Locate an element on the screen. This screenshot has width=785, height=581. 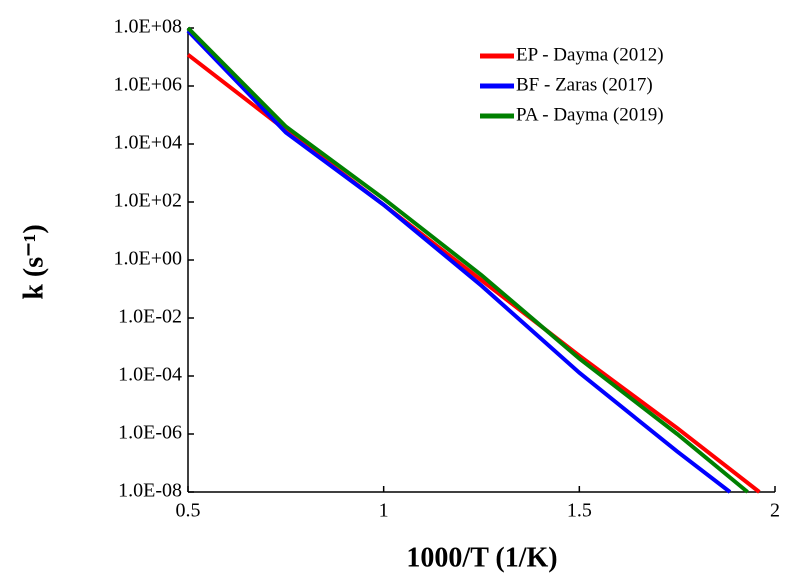
y-axis-title: k (s⁻¹) is located at coordinates (33, 261).